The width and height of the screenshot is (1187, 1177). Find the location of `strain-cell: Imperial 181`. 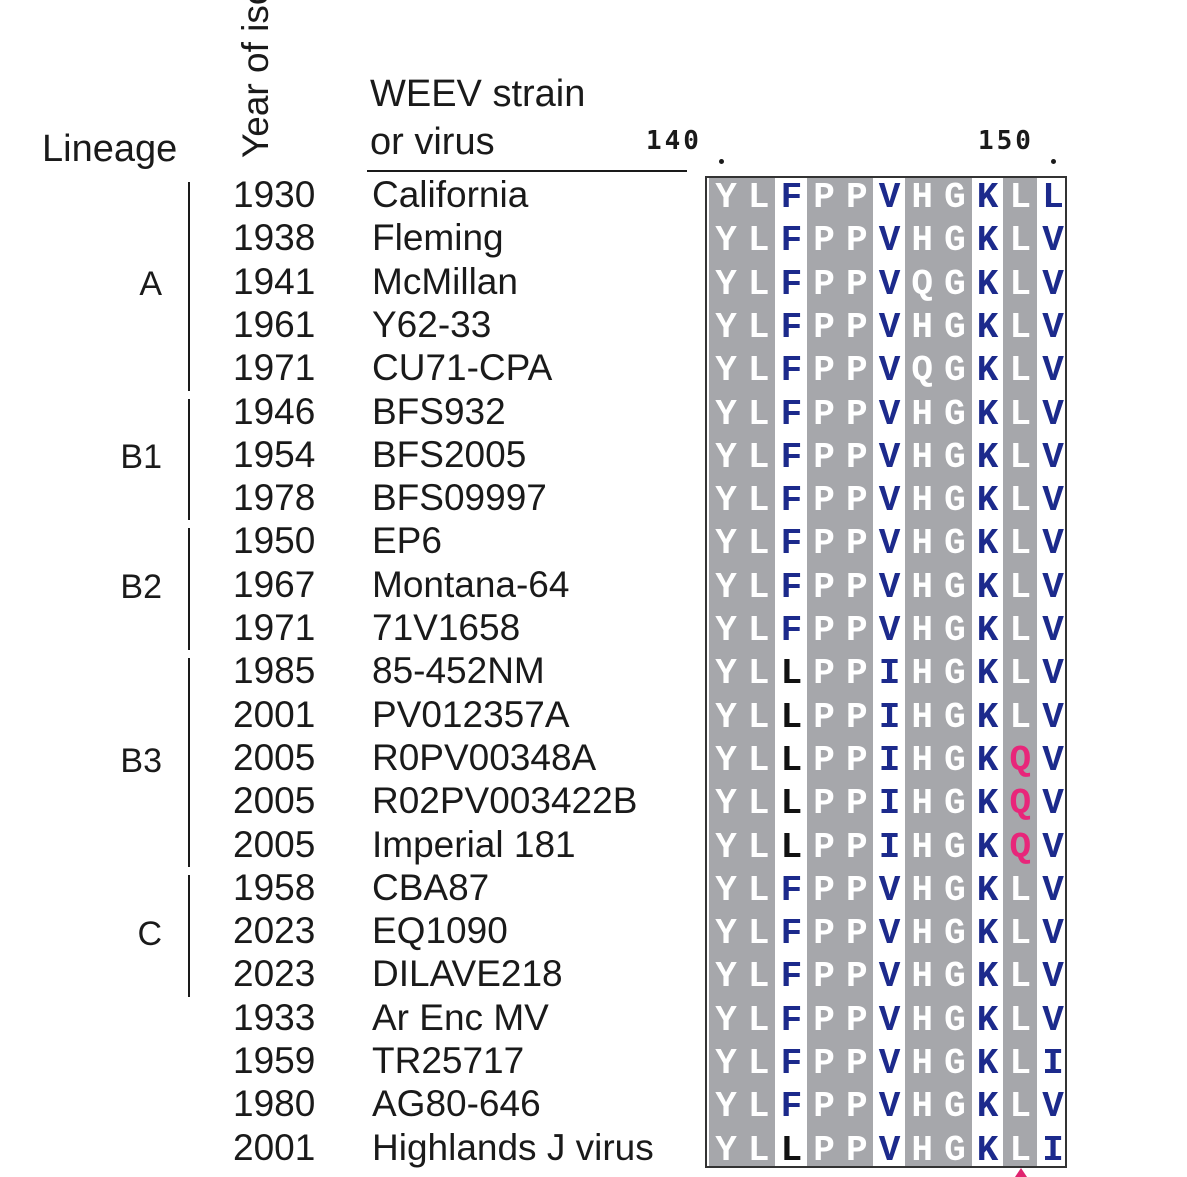

strain-cell: Imperial 181 is located at coordinates (474, 844).